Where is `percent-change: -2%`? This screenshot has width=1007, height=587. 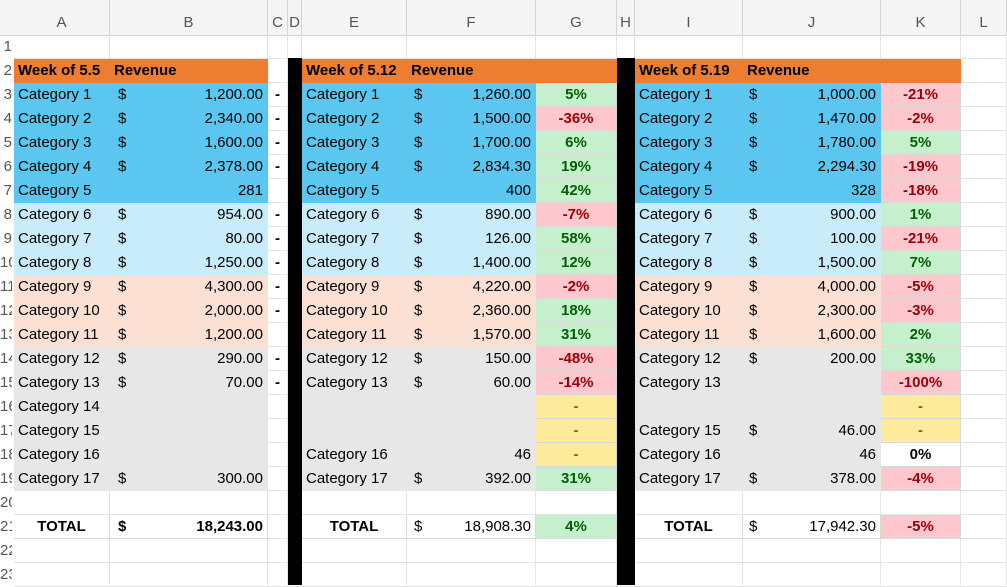
percent-change: -2% is located at coordinates (576, 287).